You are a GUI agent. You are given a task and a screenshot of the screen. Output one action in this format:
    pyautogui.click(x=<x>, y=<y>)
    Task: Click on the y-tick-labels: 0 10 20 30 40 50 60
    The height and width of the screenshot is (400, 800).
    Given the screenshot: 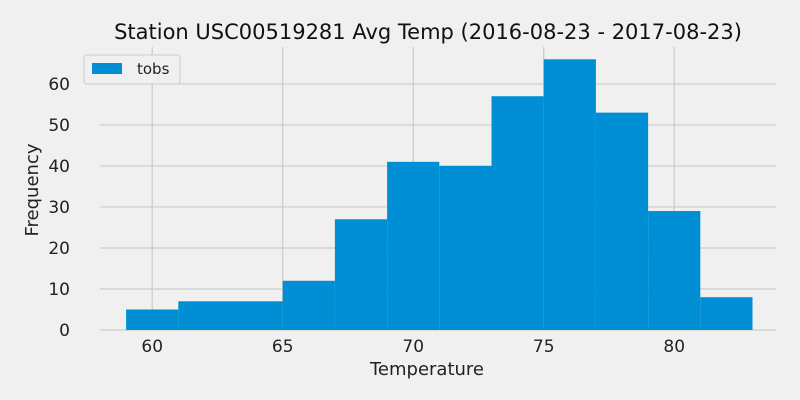 What is the action you would take?
    pyautogui.click(x=59, y=208)
    